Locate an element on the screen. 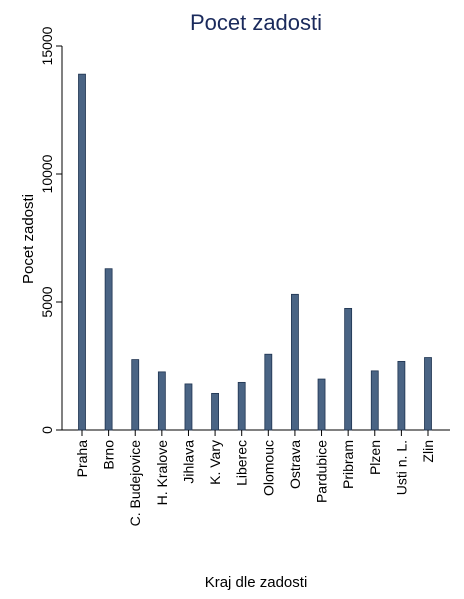 Image resolution: width=464 pixels, height=599 pixels. x-tick-label: Olomouc is located at coordinates (268, 468).